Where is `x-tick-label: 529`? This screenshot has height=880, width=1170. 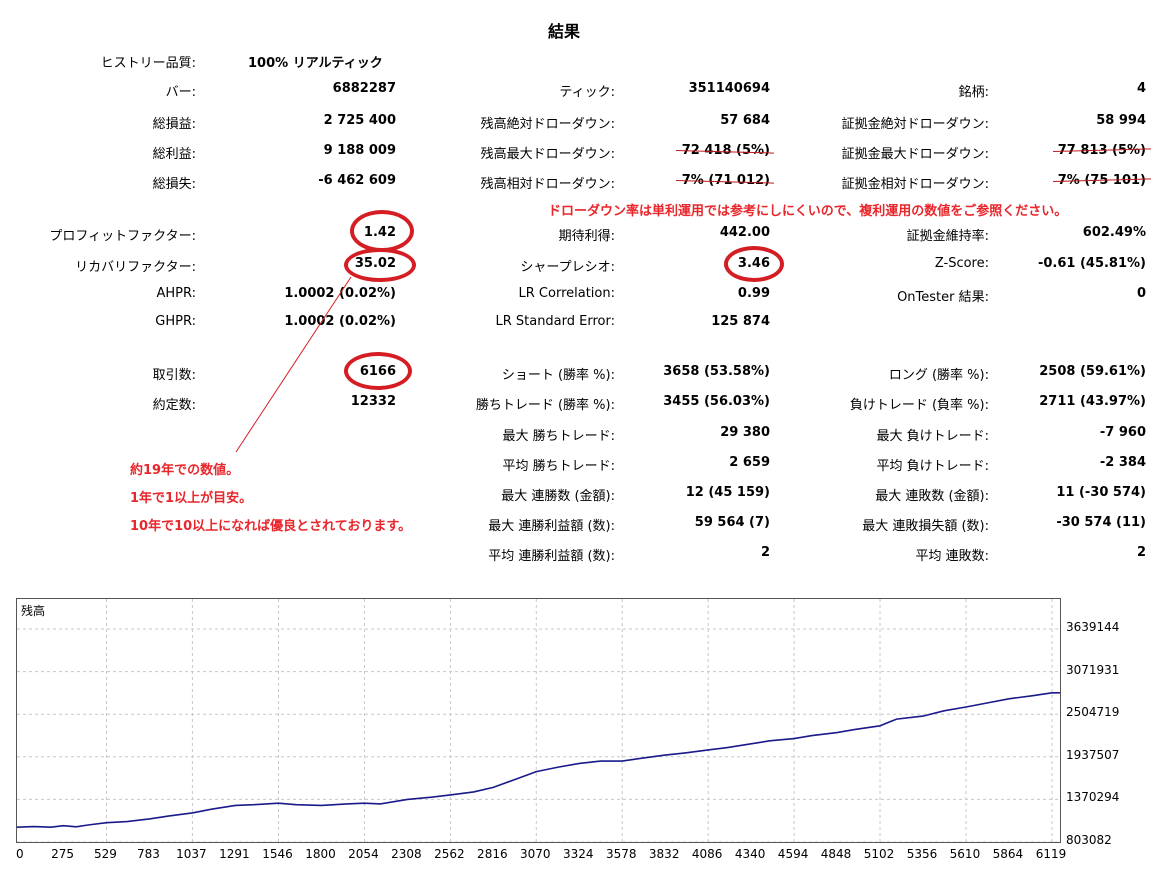
x-tick-label: 529 is located at coordinates (105, 854).